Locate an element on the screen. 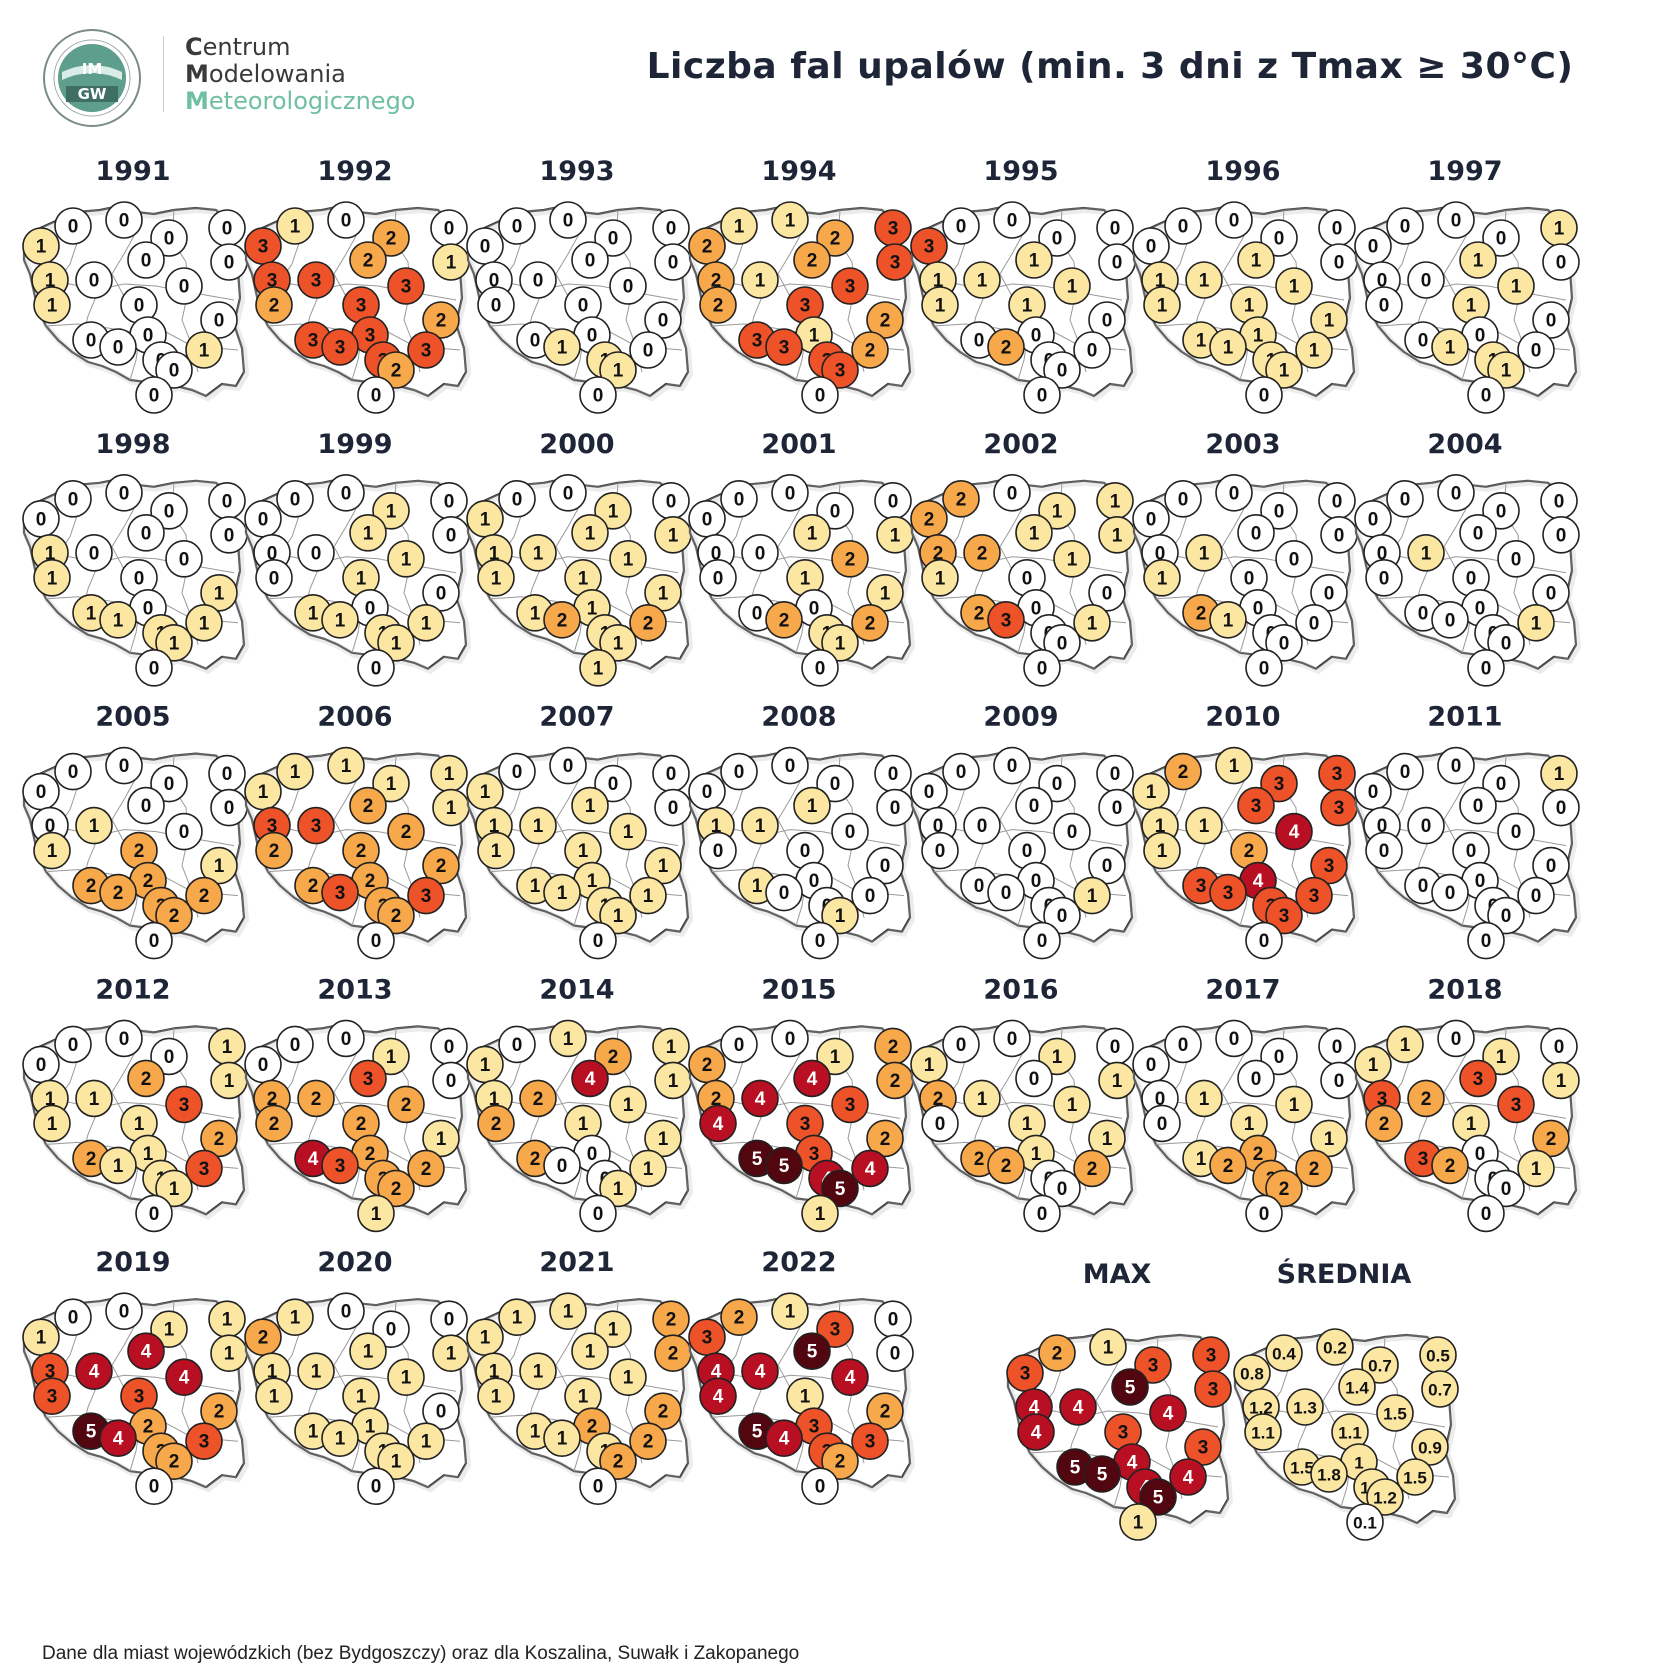  map-2021: 202111121121111122111220 is located at coordinates (580, 1376).